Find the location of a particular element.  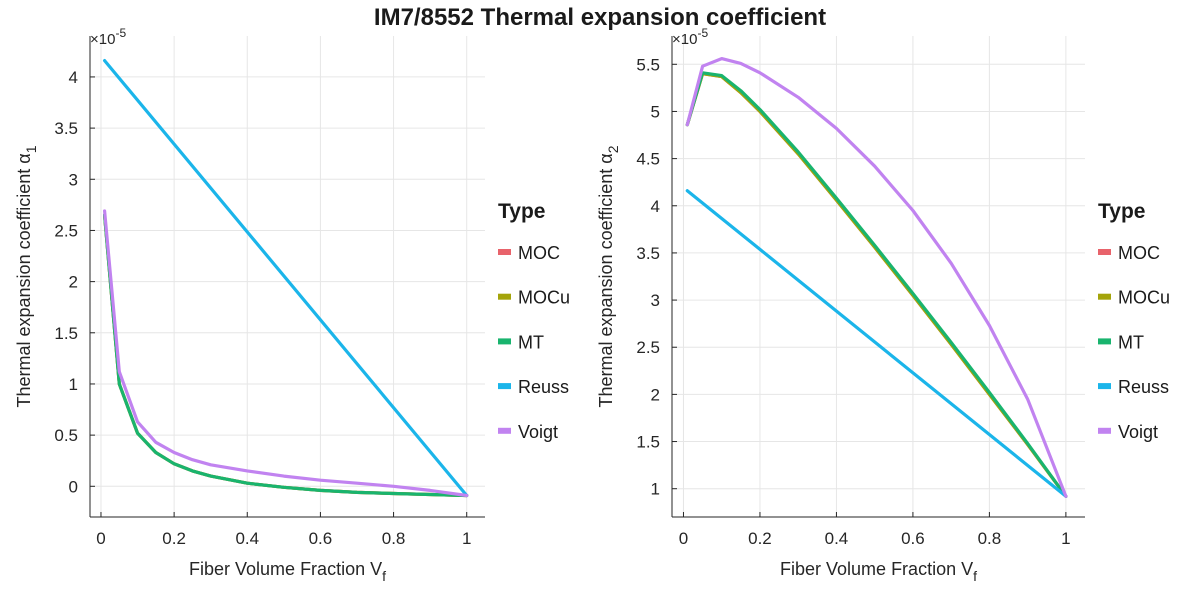

chart-title: IM7/8552 Thermal expansion coefficient is located at coordinates (600, 17).